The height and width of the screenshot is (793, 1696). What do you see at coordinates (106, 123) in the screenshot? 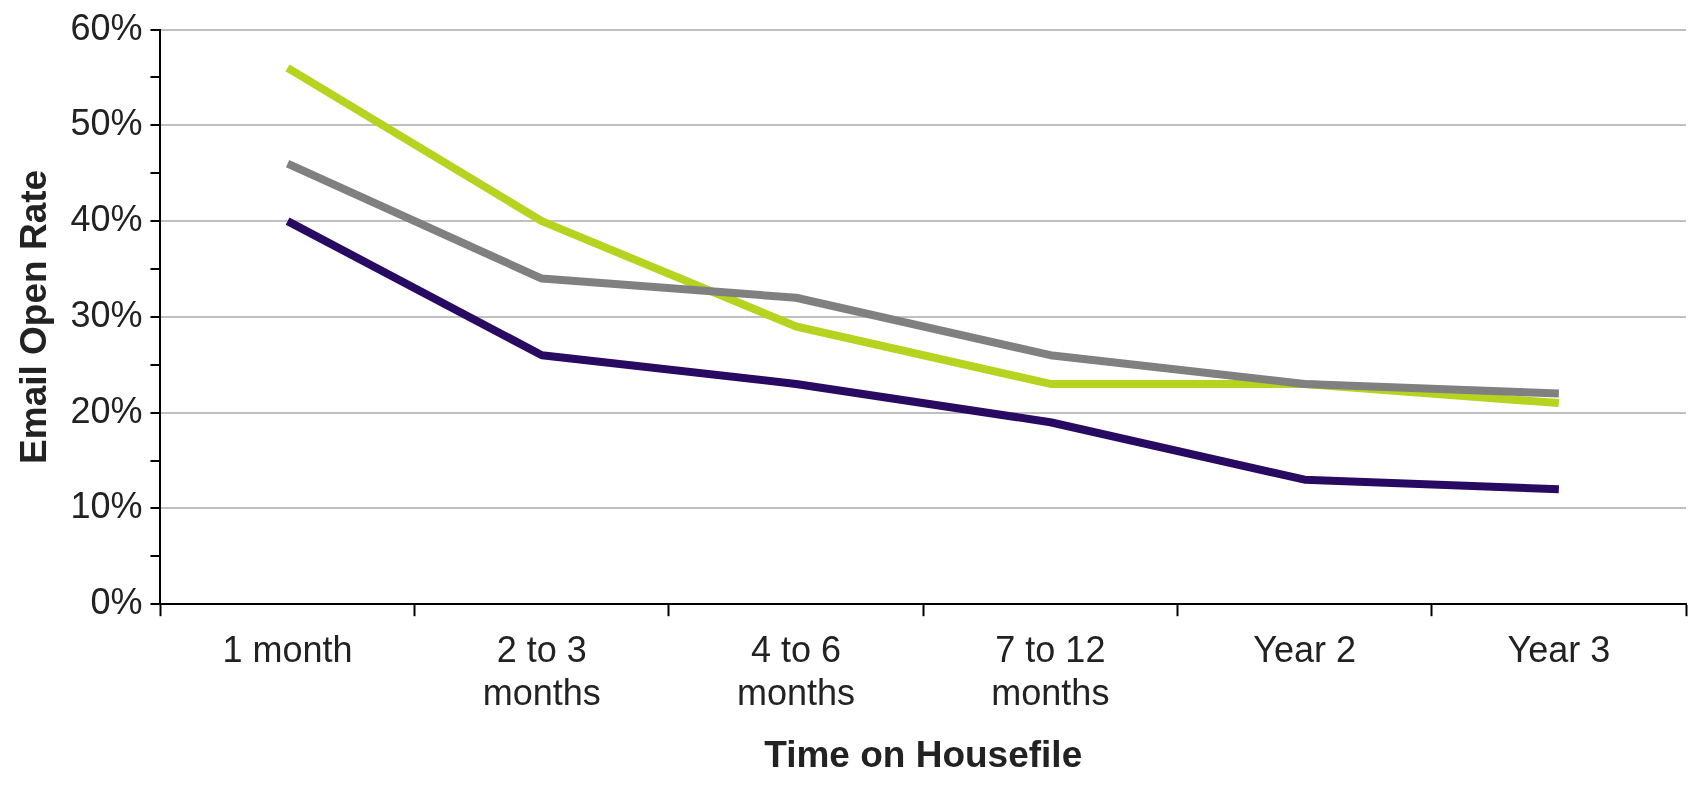
I see `y-tick-label: 50%` at bounding box center [106, 123].